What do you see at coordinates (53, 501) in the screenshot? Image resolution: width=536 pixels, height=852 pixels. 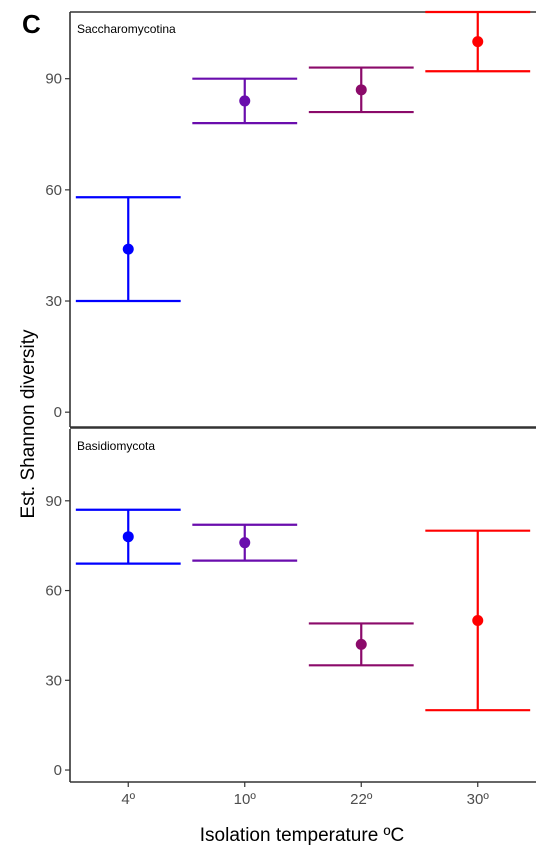 I see `y-tick-label-90-basidiomycota: 90` at bounding box center [53, 501].